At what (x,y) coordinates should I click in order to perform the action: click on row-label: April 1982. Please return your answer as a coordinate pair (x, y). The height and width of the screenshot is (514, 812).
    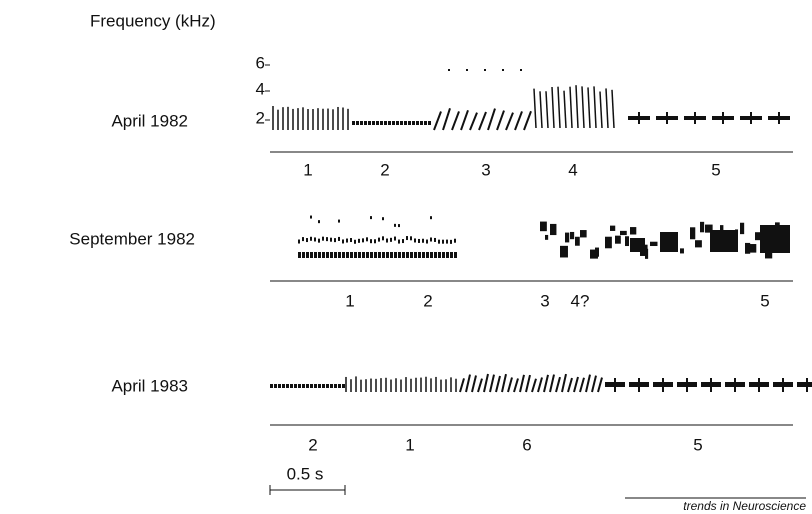
    Looking at the image, I should click on (149, 120).